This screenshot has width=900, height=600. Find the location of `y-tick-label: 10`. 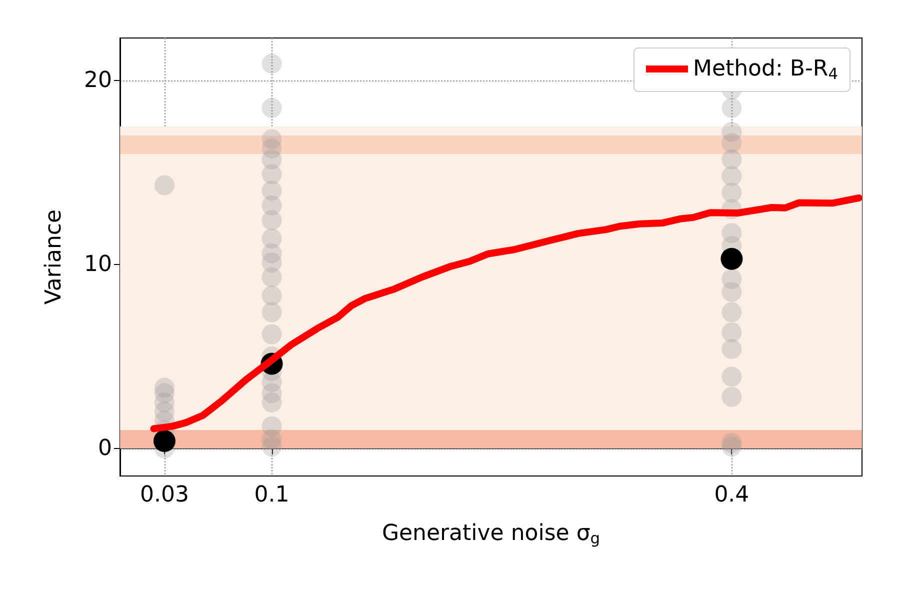

y-tick-label: 10 is located at coordinates (98, 264).